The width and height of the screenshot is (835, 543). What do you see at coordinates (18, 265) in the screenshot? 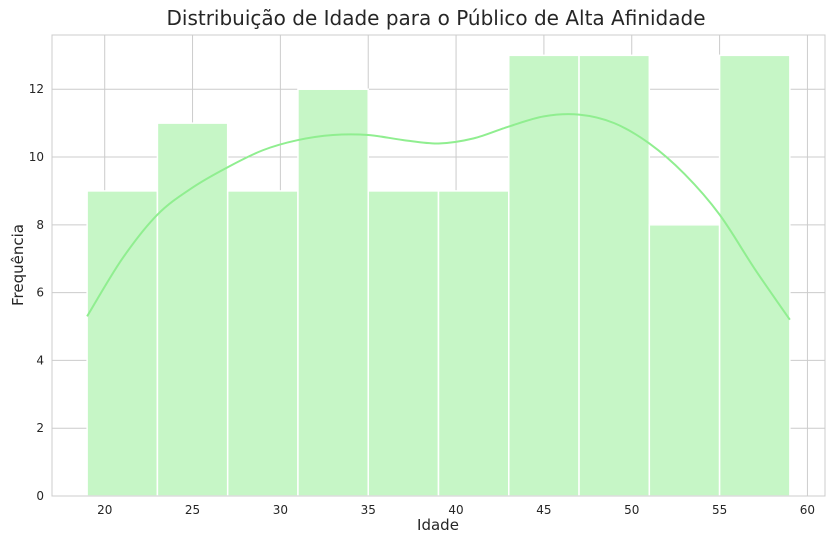
I see `y-axis-label: Frequência` at bounding box center [18, 265].